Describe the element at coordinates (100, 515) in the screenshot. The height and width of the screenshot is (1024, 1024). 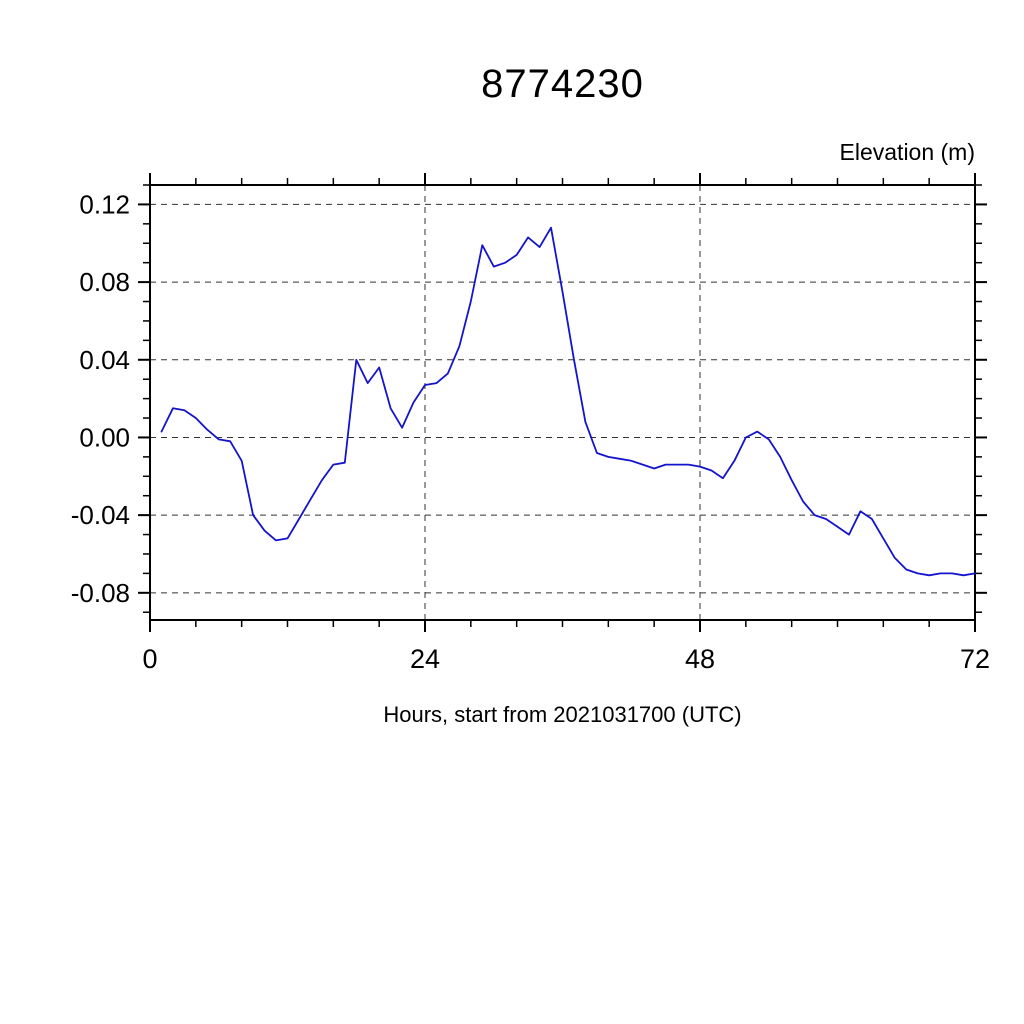
I see `y-tick-label: -0.04` at that location.